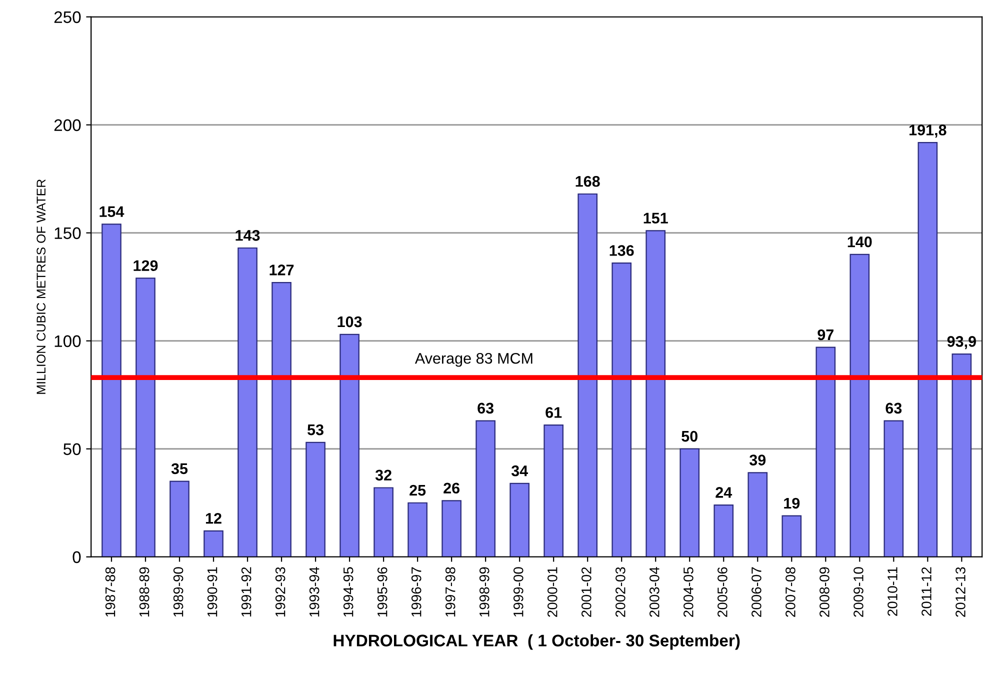 This screenshot has height=675, width=990. Describe the element at coordinates (554, 412) in the screenshot. I see `data-label: 61` at that location.